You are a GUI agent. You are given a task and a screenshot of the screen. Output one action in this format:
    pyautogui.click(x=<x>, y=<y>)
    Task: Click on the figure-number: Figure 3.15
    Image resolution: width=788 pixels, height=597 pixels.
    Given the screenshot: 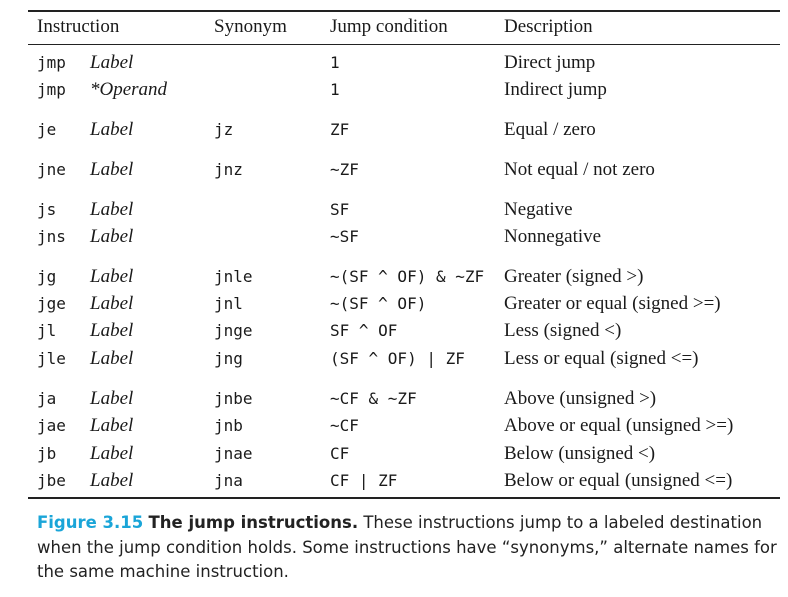 What is the action you would take?
    pyautogui.click(x=90, y=522)
    